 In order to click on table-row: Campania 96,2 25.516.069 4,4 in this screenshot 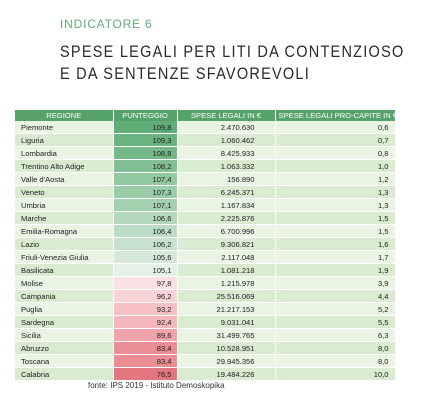, I will do `click(205, 296)`.